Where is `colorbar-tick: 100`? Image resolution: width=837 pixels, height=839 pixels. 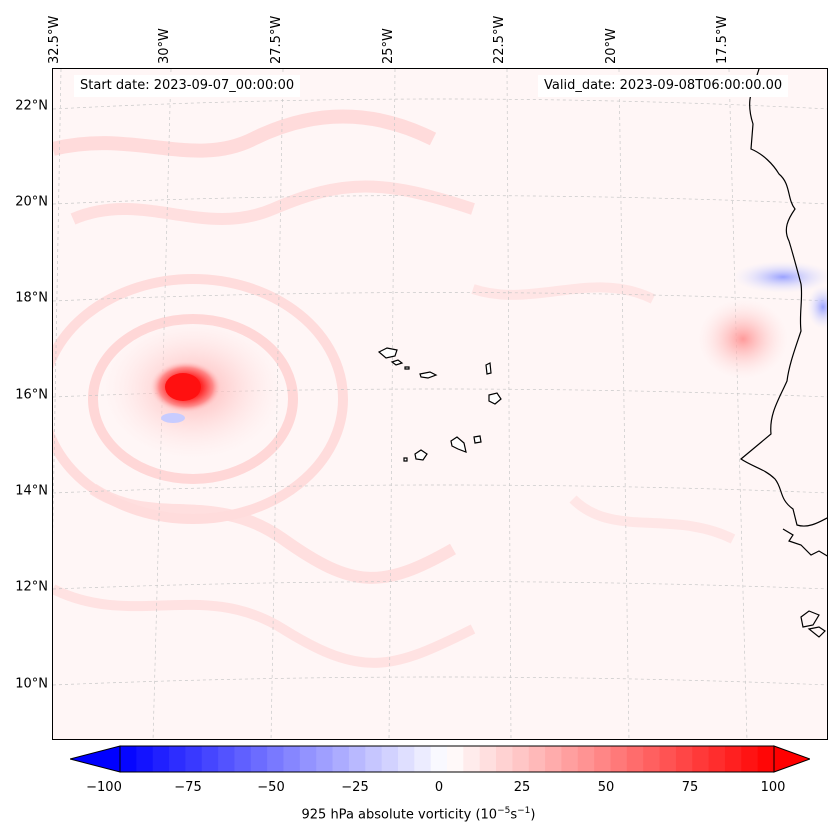
colorbar-tick: 100 is located at coordinates (773, 787).